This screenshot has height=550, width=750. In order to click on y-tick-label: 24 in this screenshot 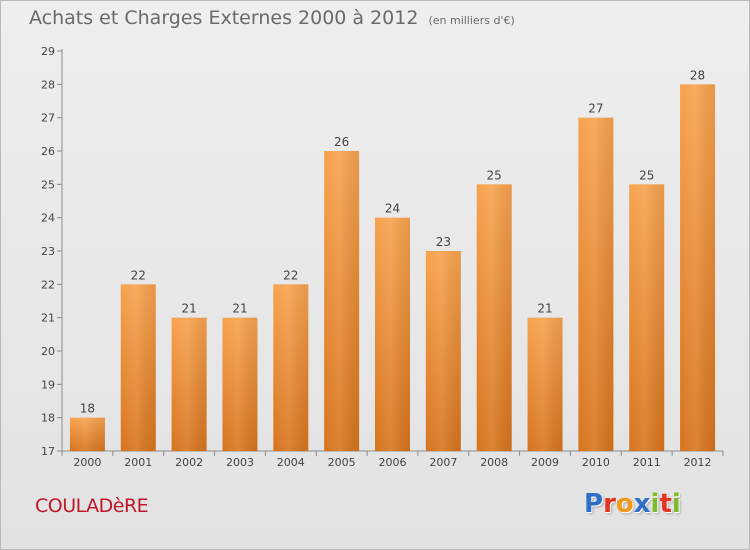, I will do `click(48, 218)`.